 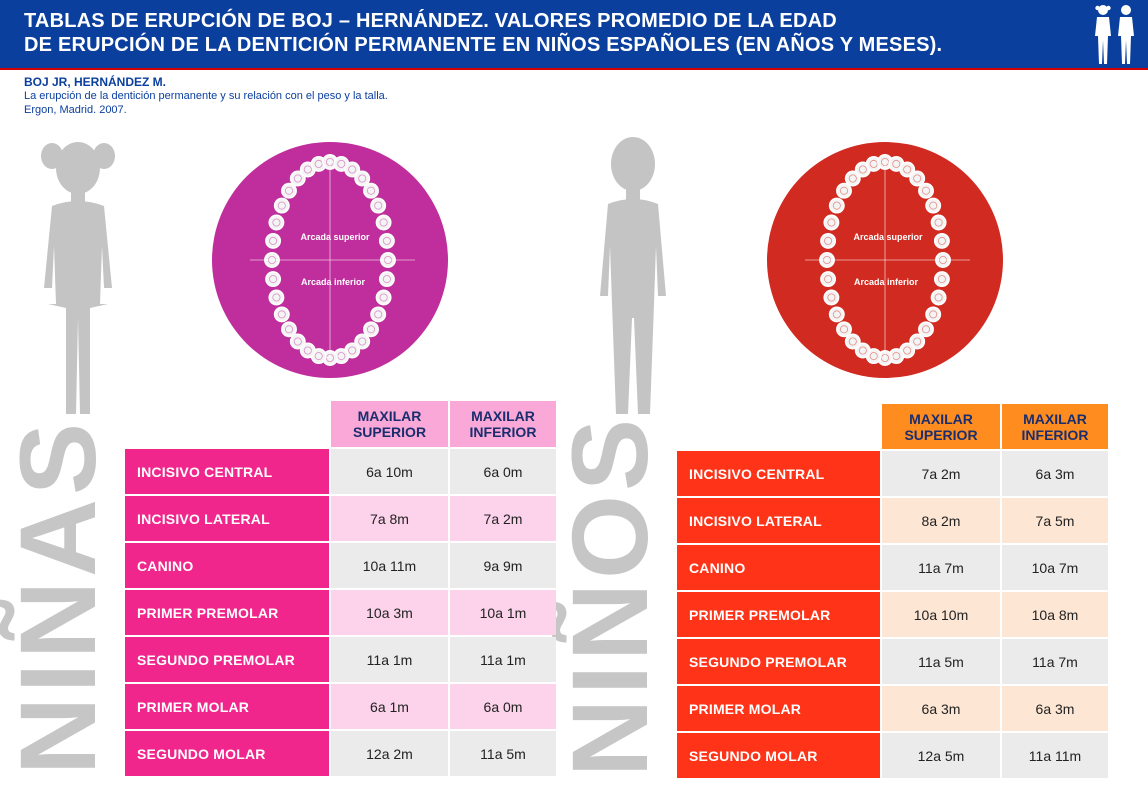 What do you see at coordinates (1055, 755) in the screenshot?
I see `maxilar-inferior-value: 11a 11m` at bounding box center [1055, 755].